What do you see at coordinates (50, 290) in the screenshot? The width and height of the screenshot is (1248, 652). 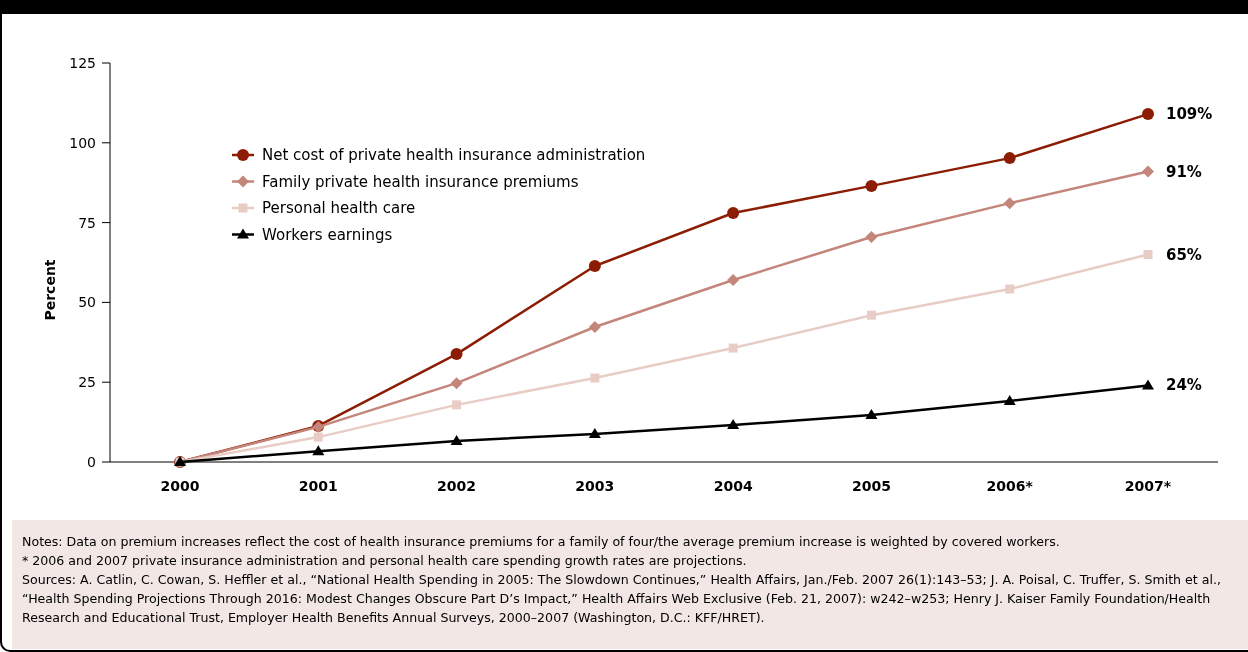 I see `y-axis-title: Percent` at bounding box center [50, 290].